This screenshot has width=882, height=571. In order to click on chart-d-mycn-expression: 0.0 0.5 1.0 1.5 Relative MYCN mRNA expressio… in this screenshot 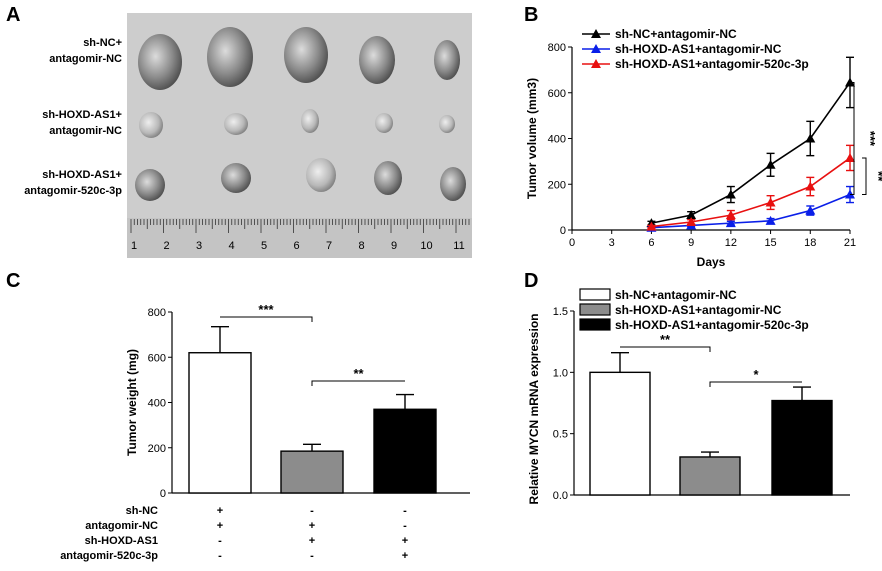, I will do `click(688, 396)`.